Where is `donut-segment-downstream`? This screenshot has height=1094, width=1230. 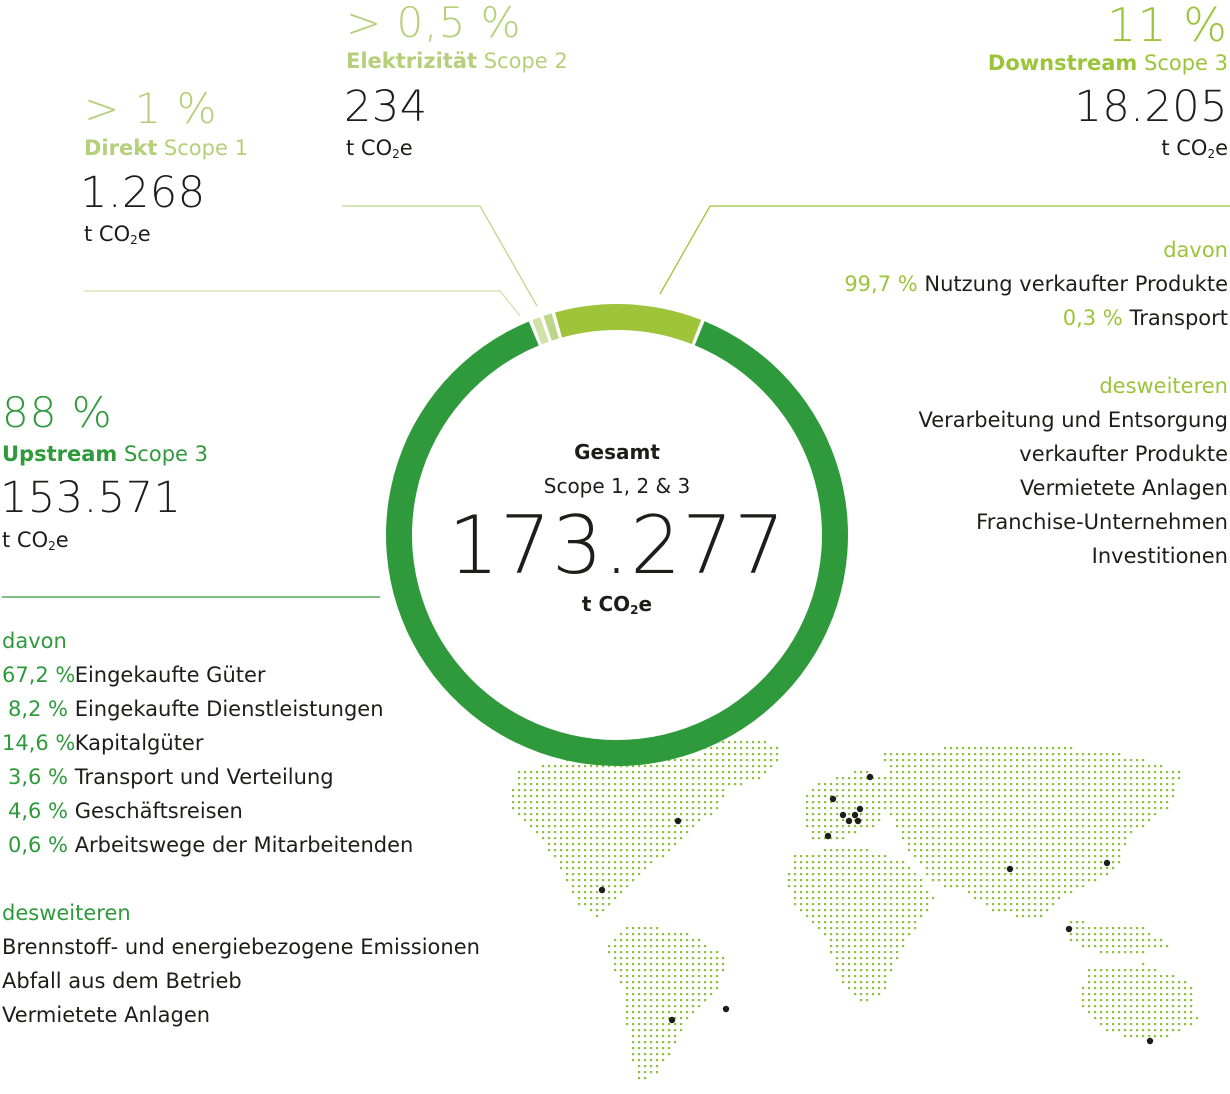 donut-segment-downstream is located at coordinates (628, 324).